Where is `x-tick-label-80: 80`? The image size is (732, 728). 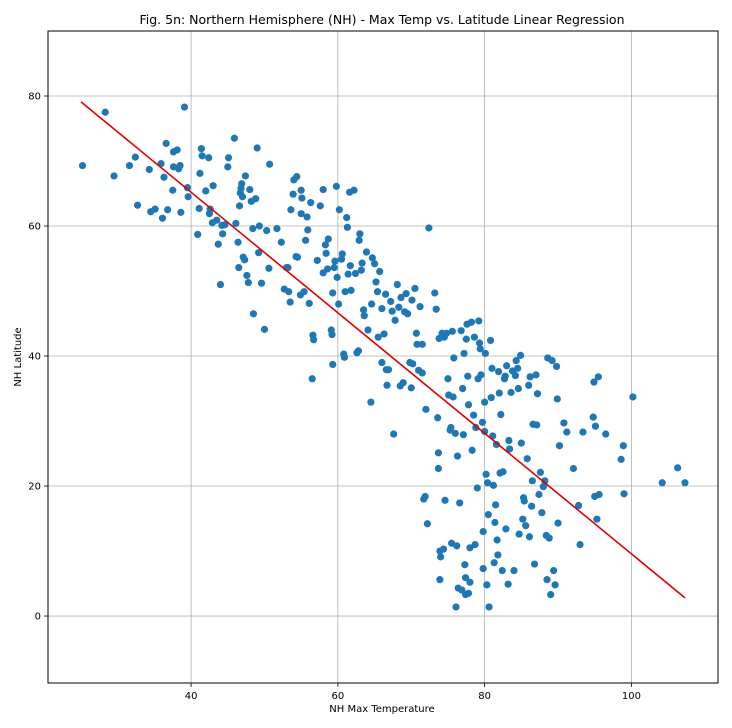 x-tick-label-80: 80 is located at coordinates (484, 696).